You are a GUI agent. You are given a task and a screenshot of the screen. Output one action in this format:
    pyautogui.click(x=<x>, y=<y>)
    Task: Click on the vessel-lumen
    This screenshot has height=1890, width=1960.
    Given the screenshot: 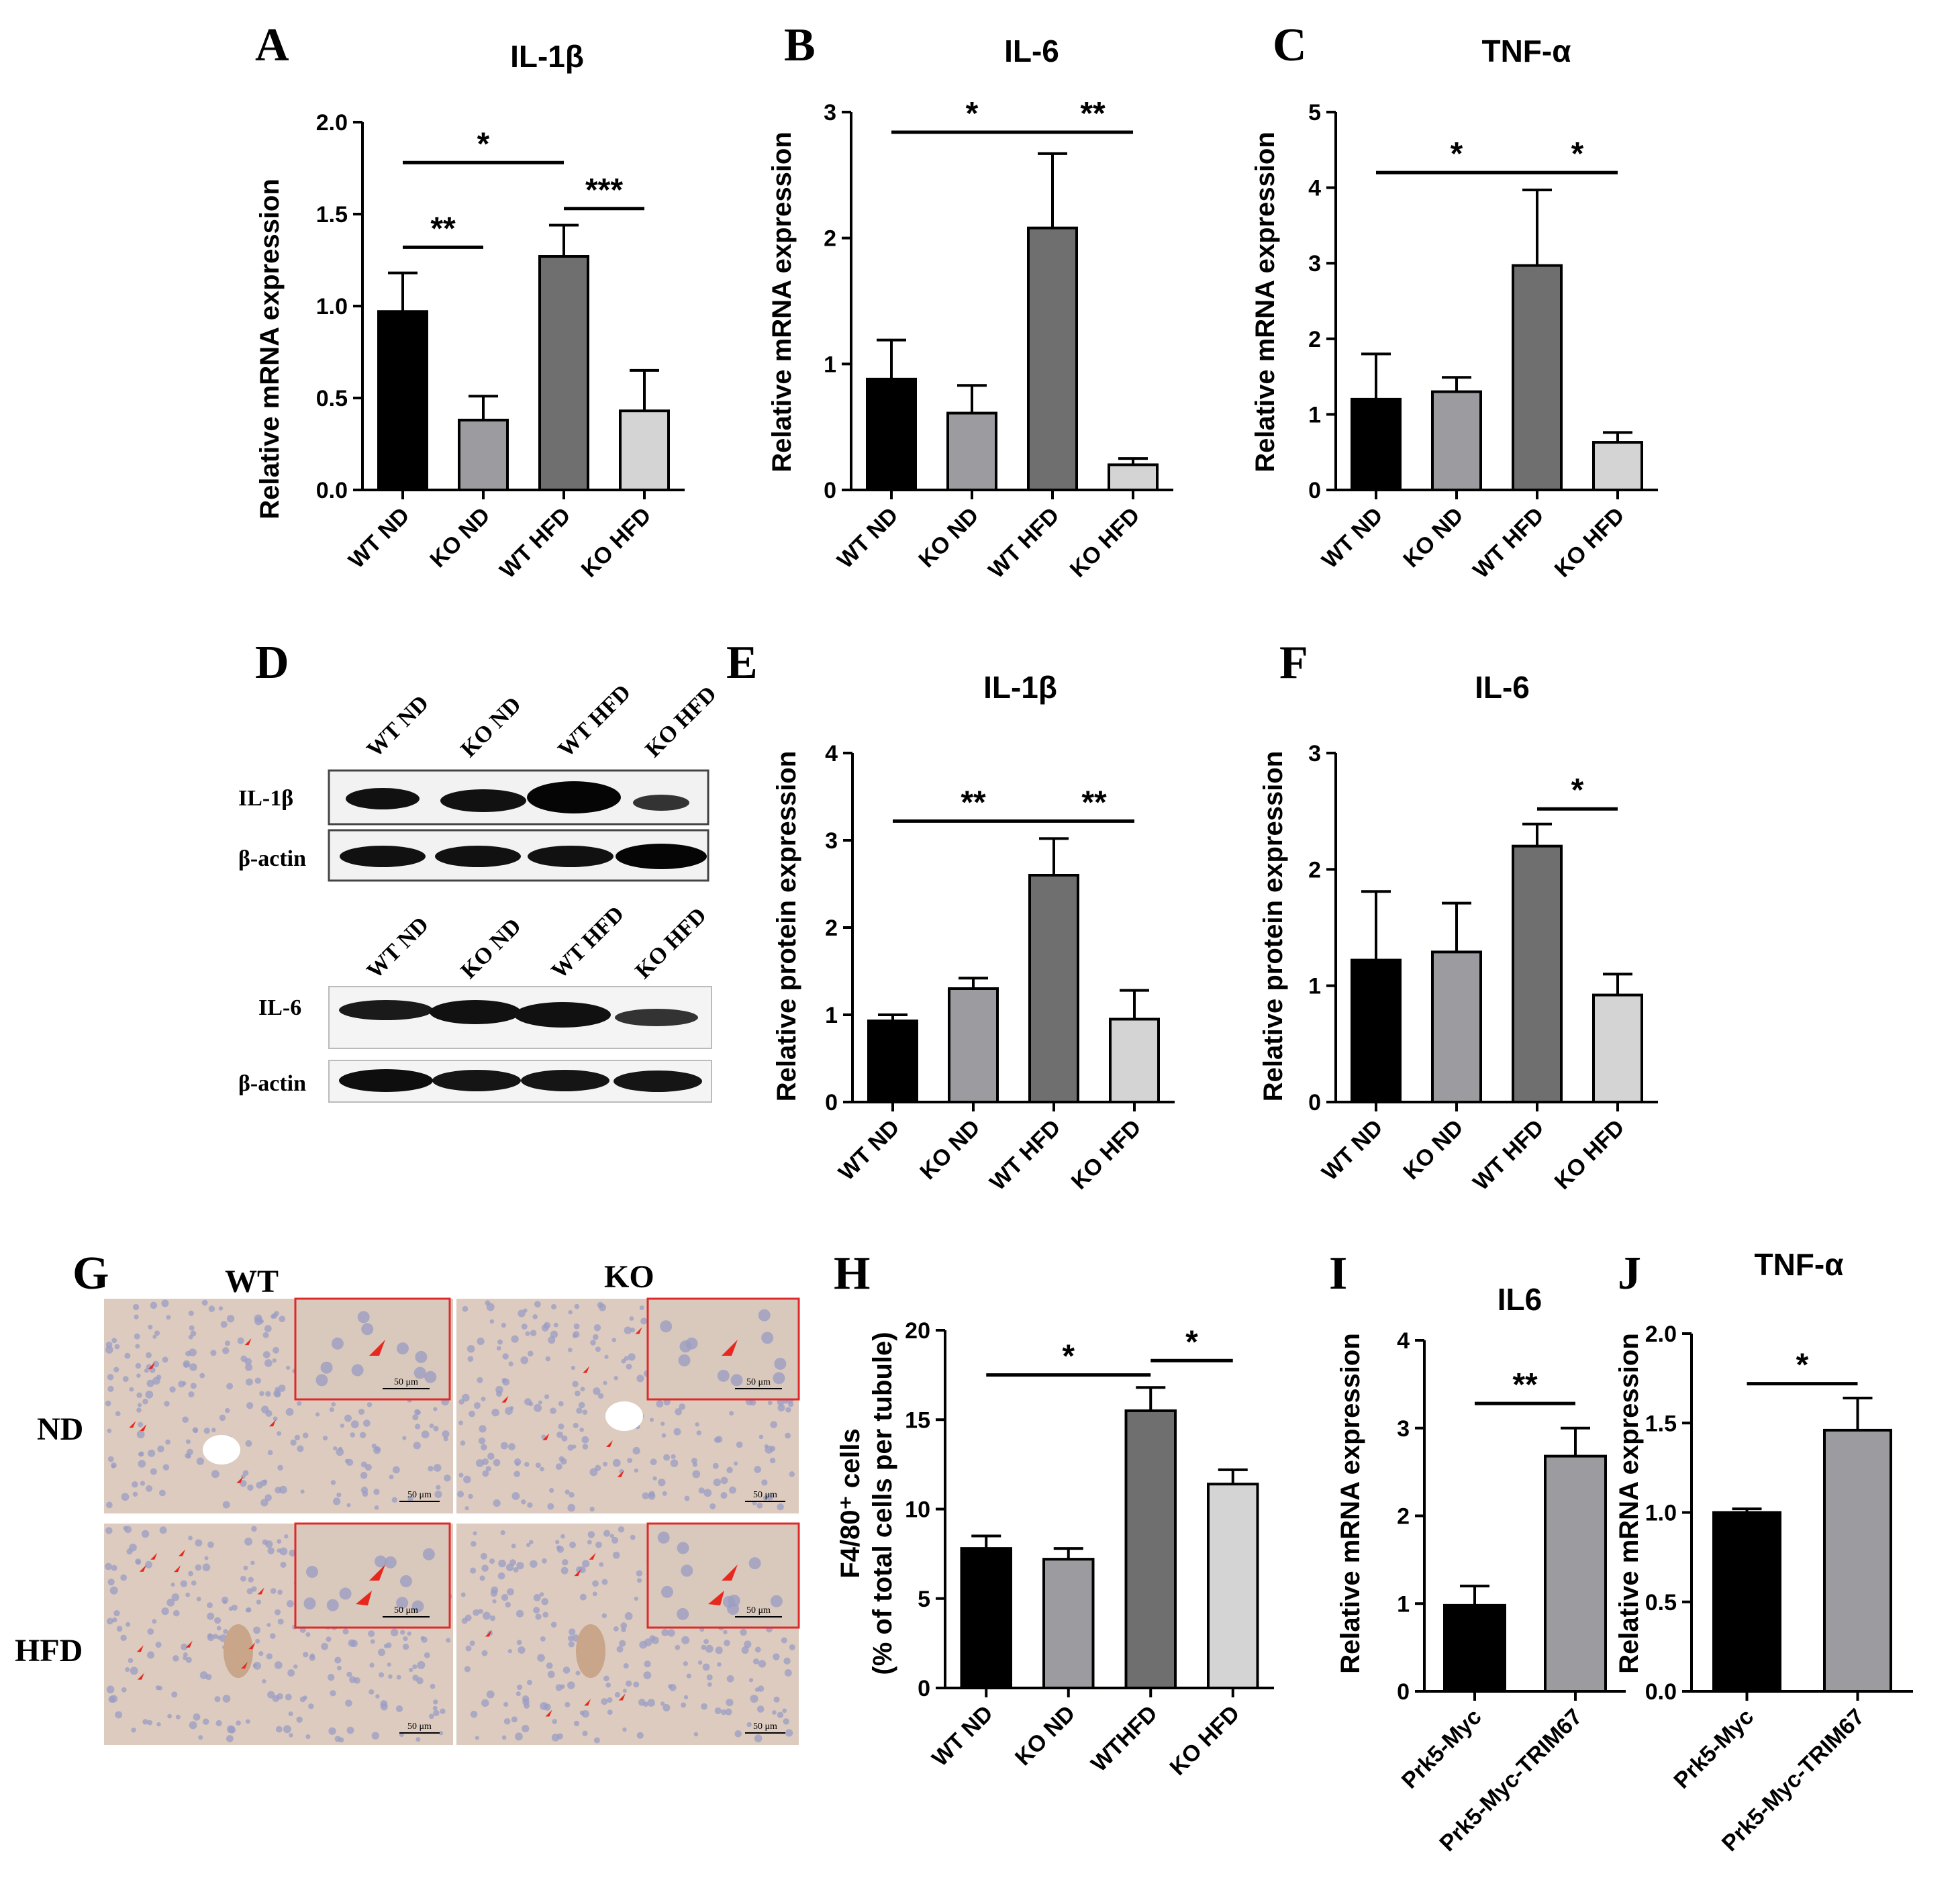 What is the action you would take?
    pyautogui.click(x=221, y=1449)
    